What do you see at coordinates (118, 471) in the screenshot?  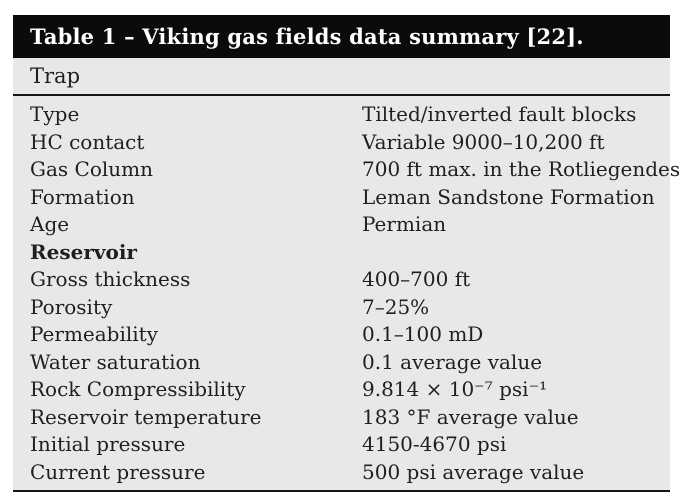 I see `row-label: Current pressure` at bounding box center [118, 471].